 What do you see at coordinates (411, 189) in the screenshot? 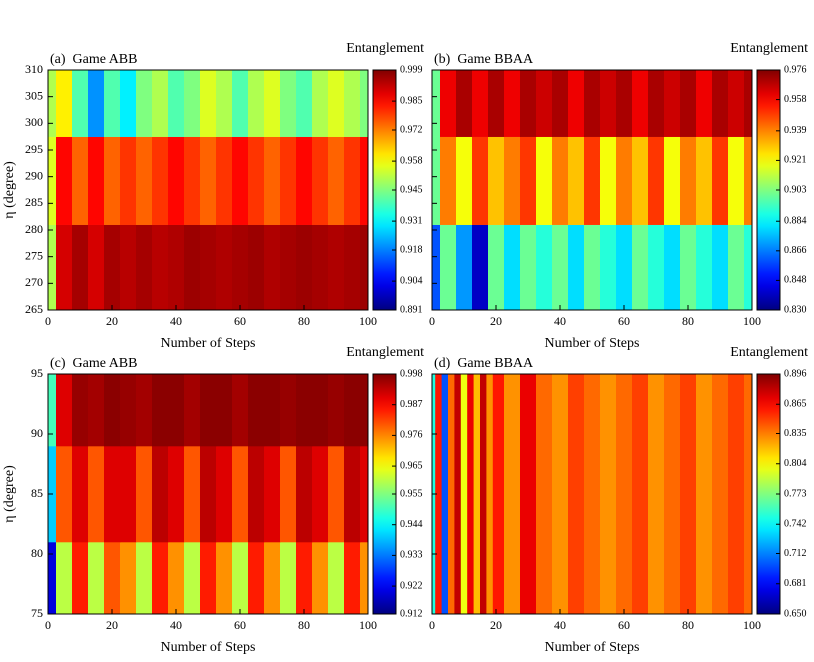
I see `colorbar-tick-label: 0.945` at bounding box center [411, 189].